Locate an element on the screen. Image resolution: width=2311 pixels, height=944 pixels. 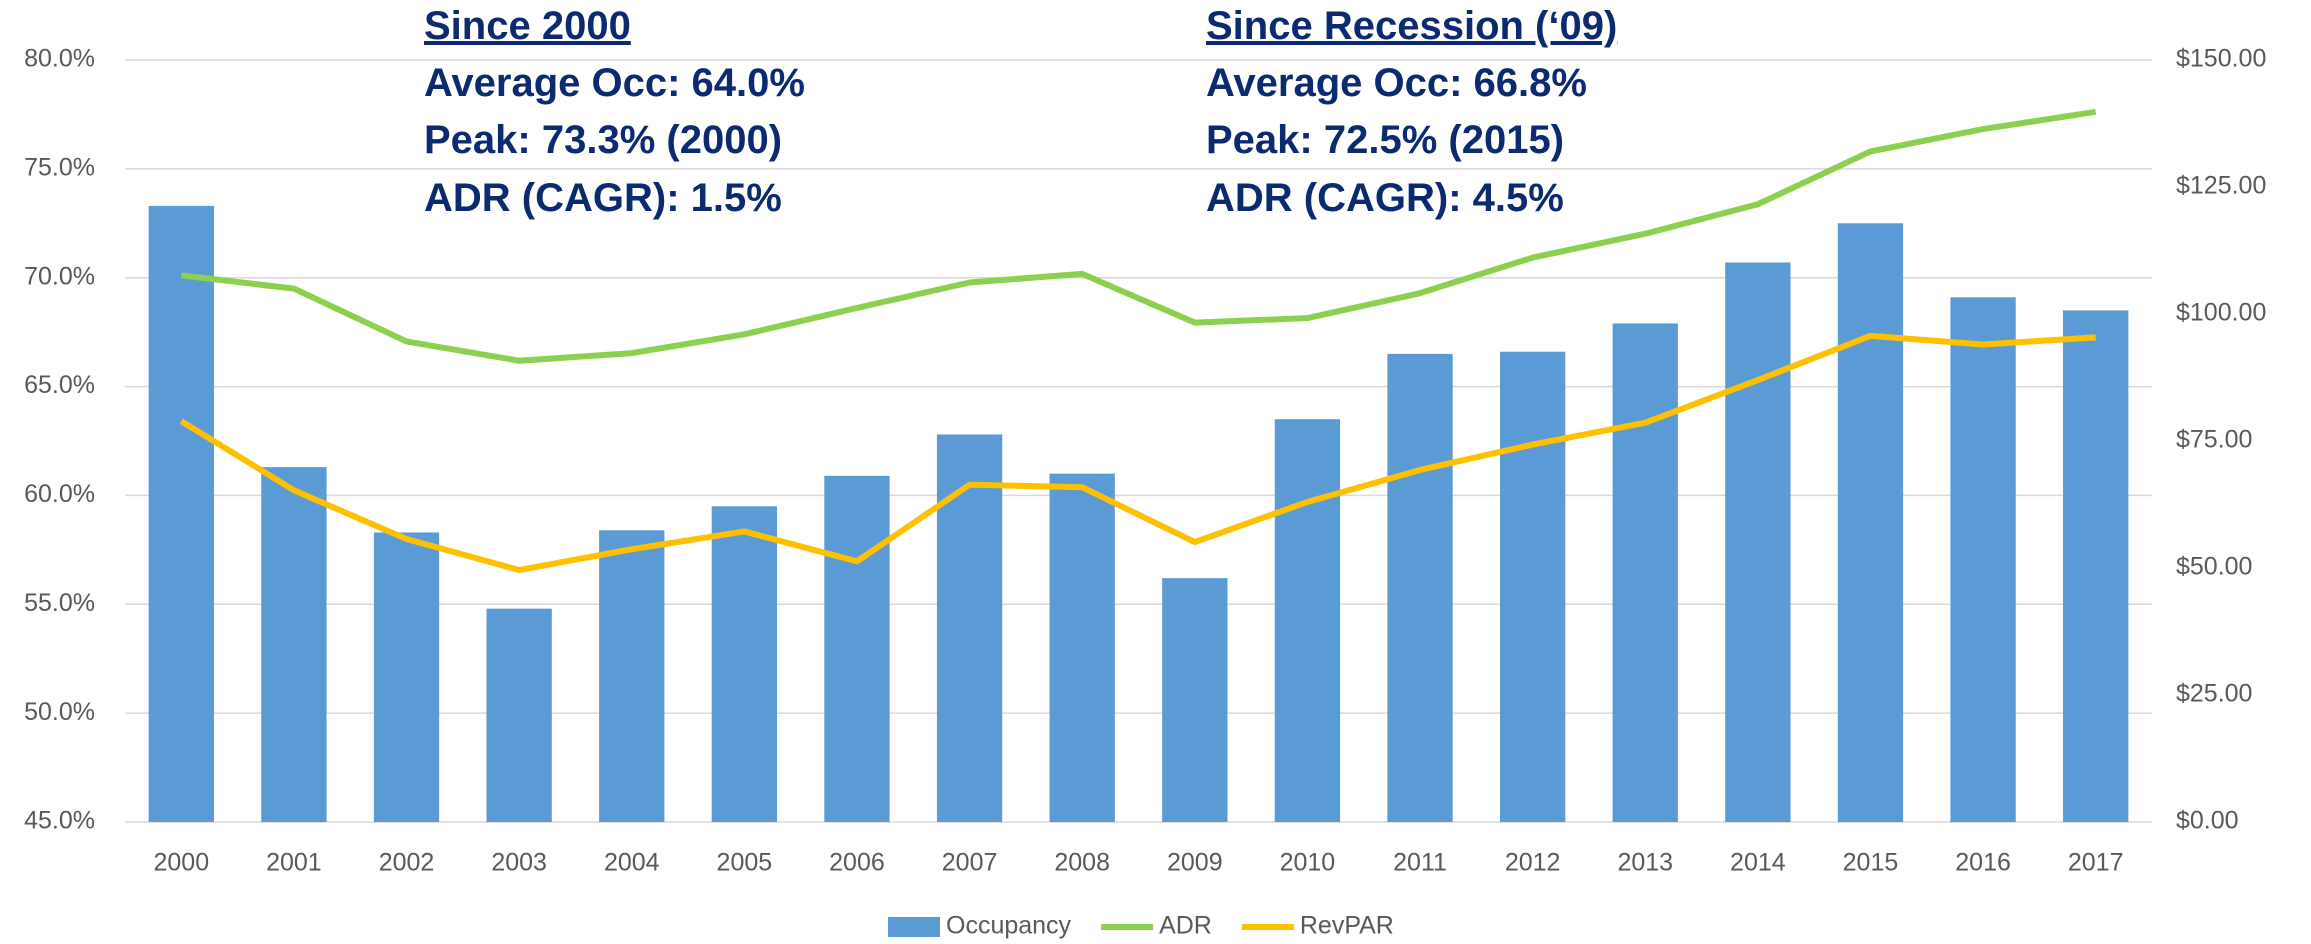
y2-tick-label: $150.00 is located at coordinates (2221, 59).